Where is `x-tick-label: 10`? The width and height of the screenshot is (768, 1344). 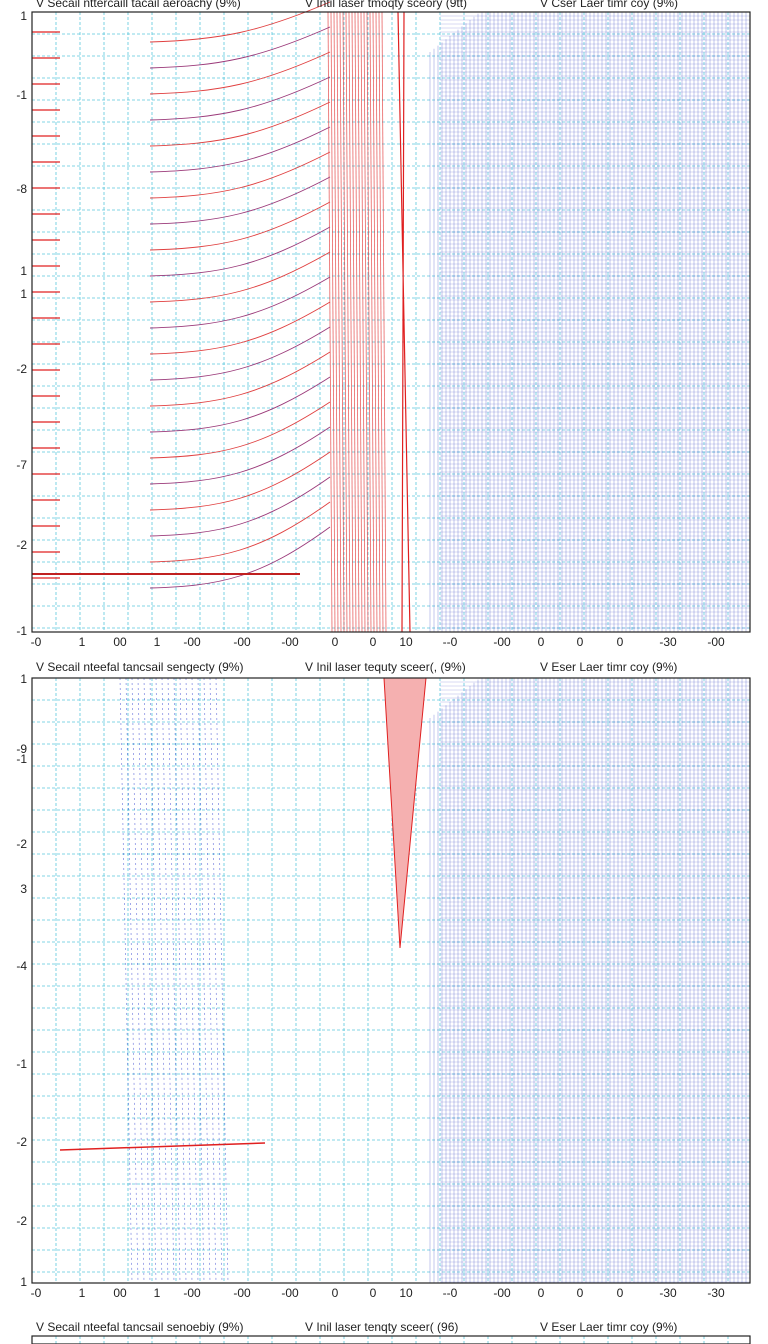
x-tick-label: 10 is located at coordinates (406, 1293).